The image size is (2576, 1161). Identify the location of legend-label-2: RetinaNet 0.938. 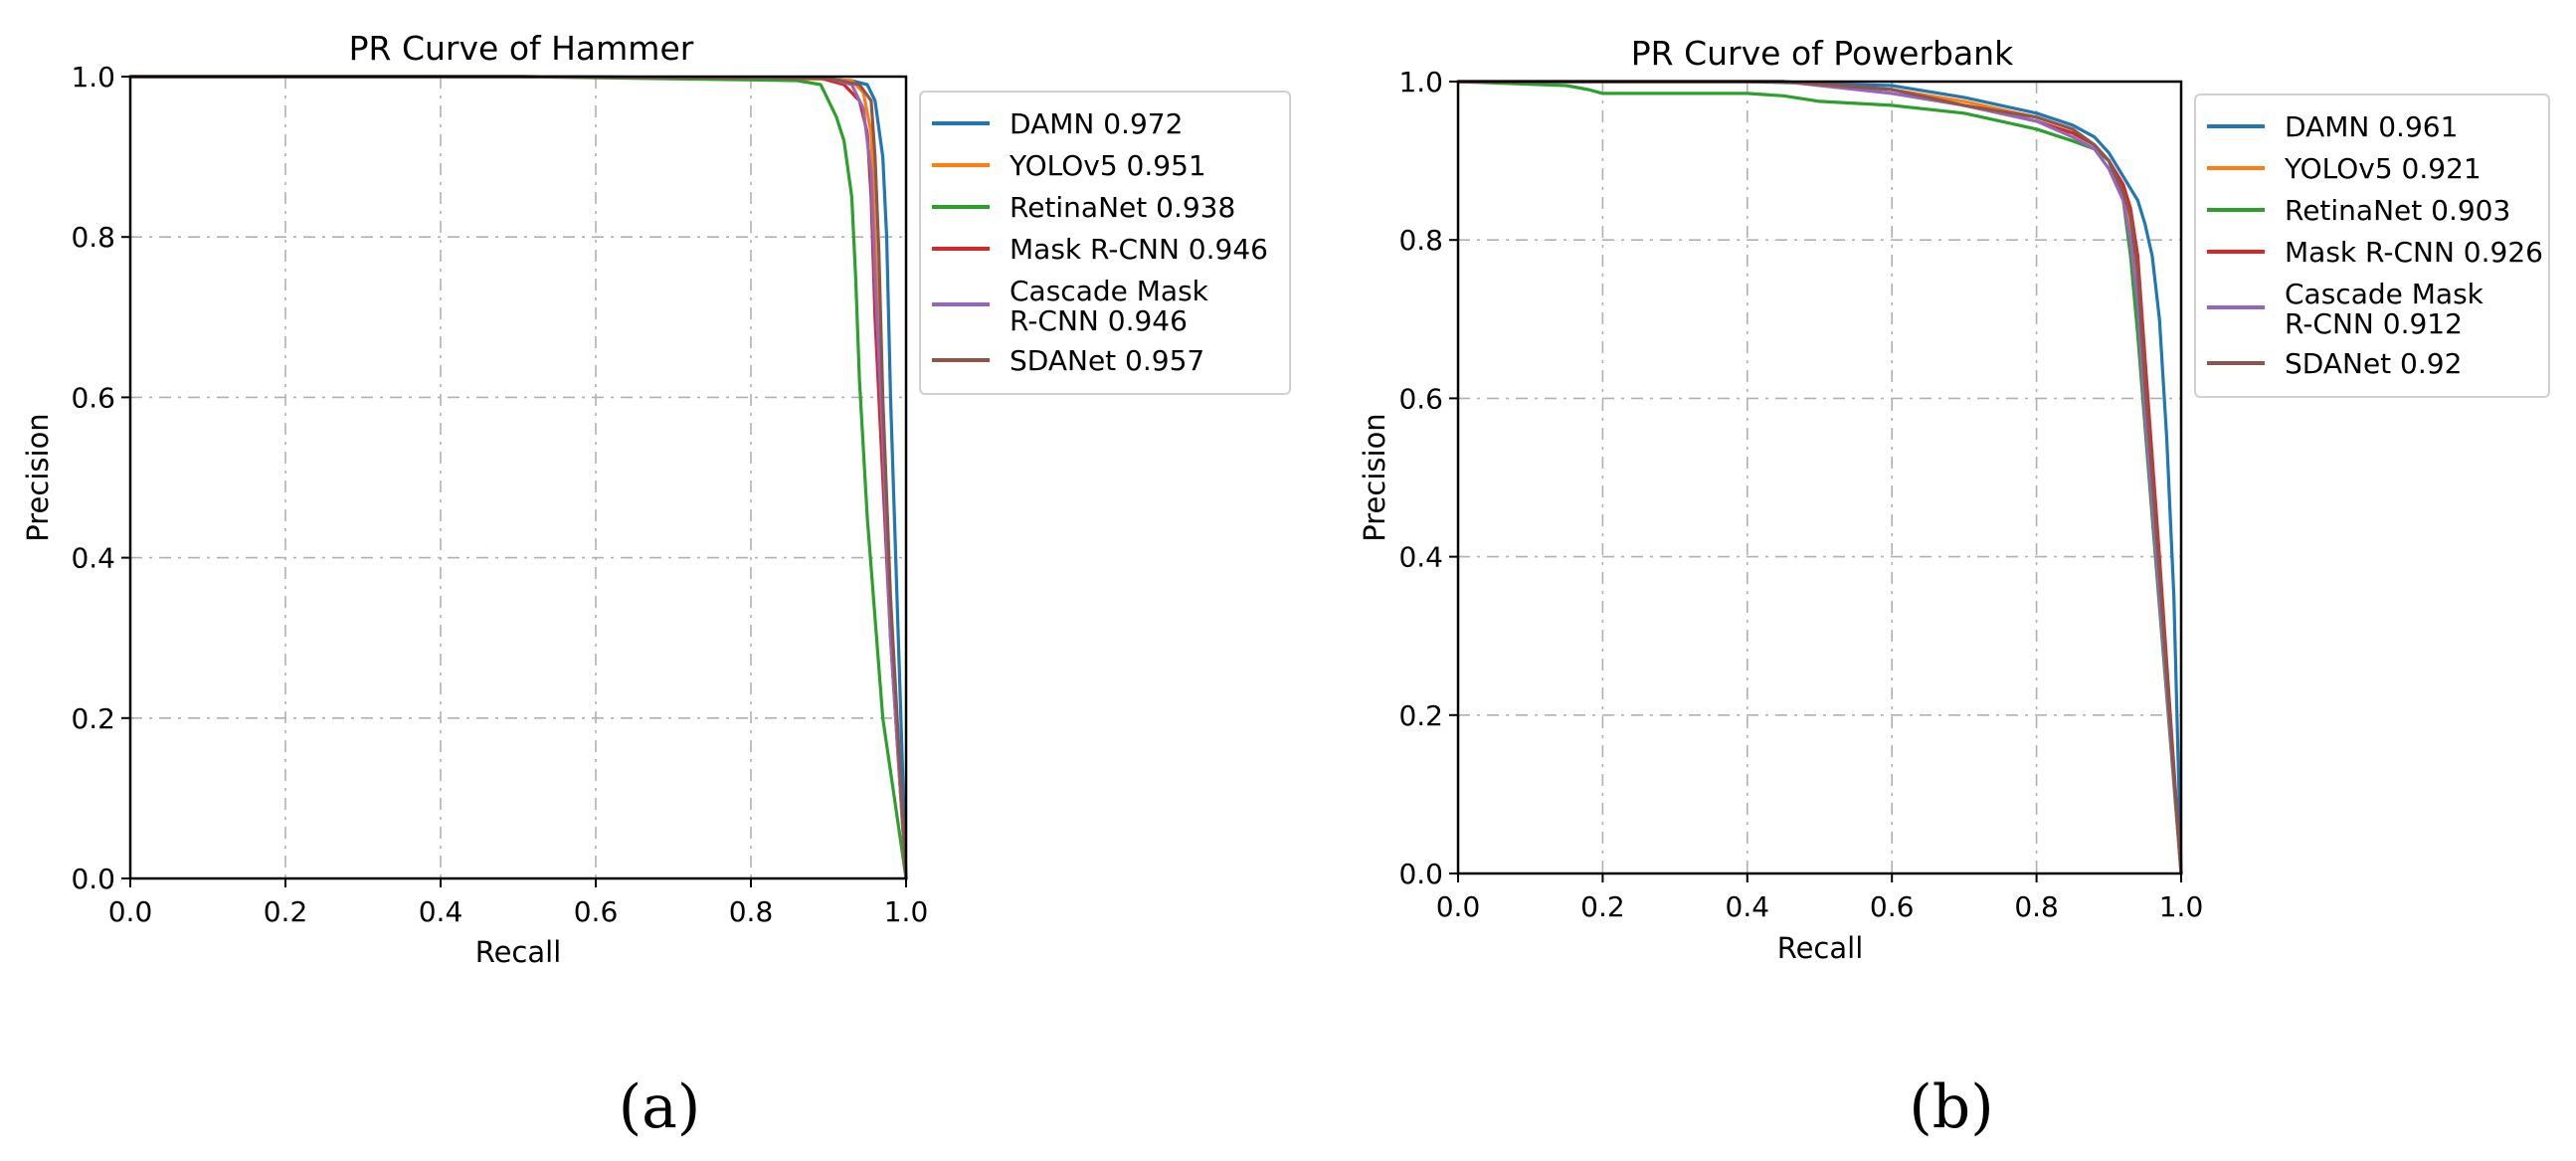
(1122, 207).